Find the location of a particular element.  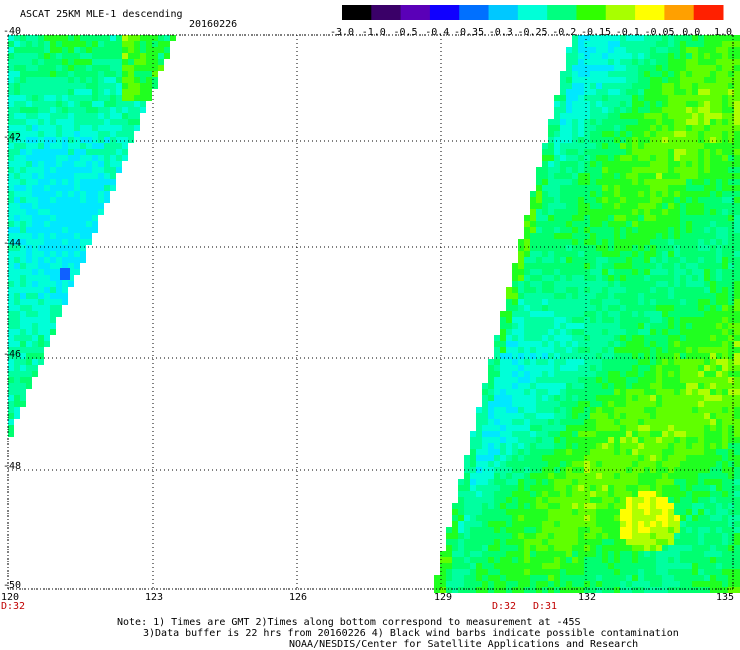

colorbar-tick-label: -0.3 is located at coordinates (501, 32).